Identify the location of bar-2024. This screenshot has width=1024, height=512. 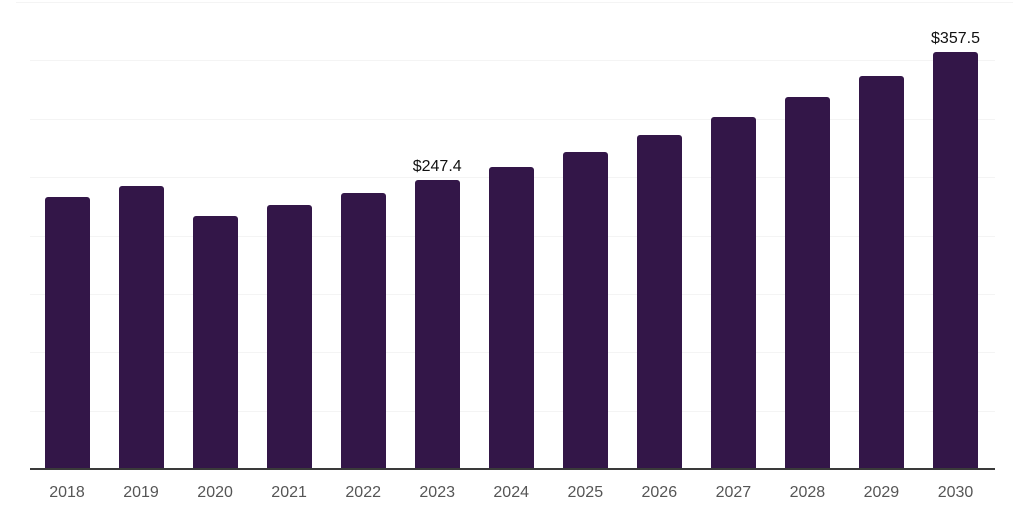
(511, 318).